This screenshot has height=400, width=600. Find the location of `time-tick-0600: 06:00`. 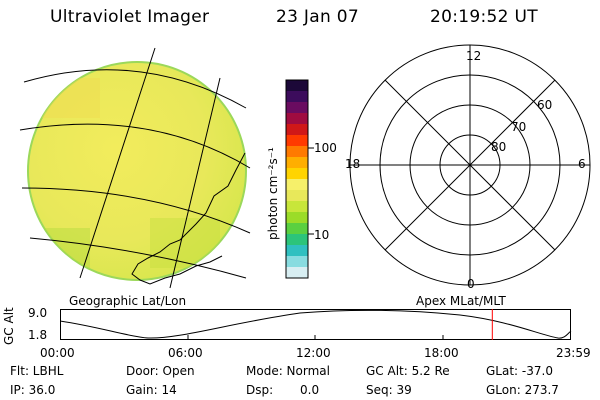

time-tick-0600: 06:00 is located at coordinates (185, 353).